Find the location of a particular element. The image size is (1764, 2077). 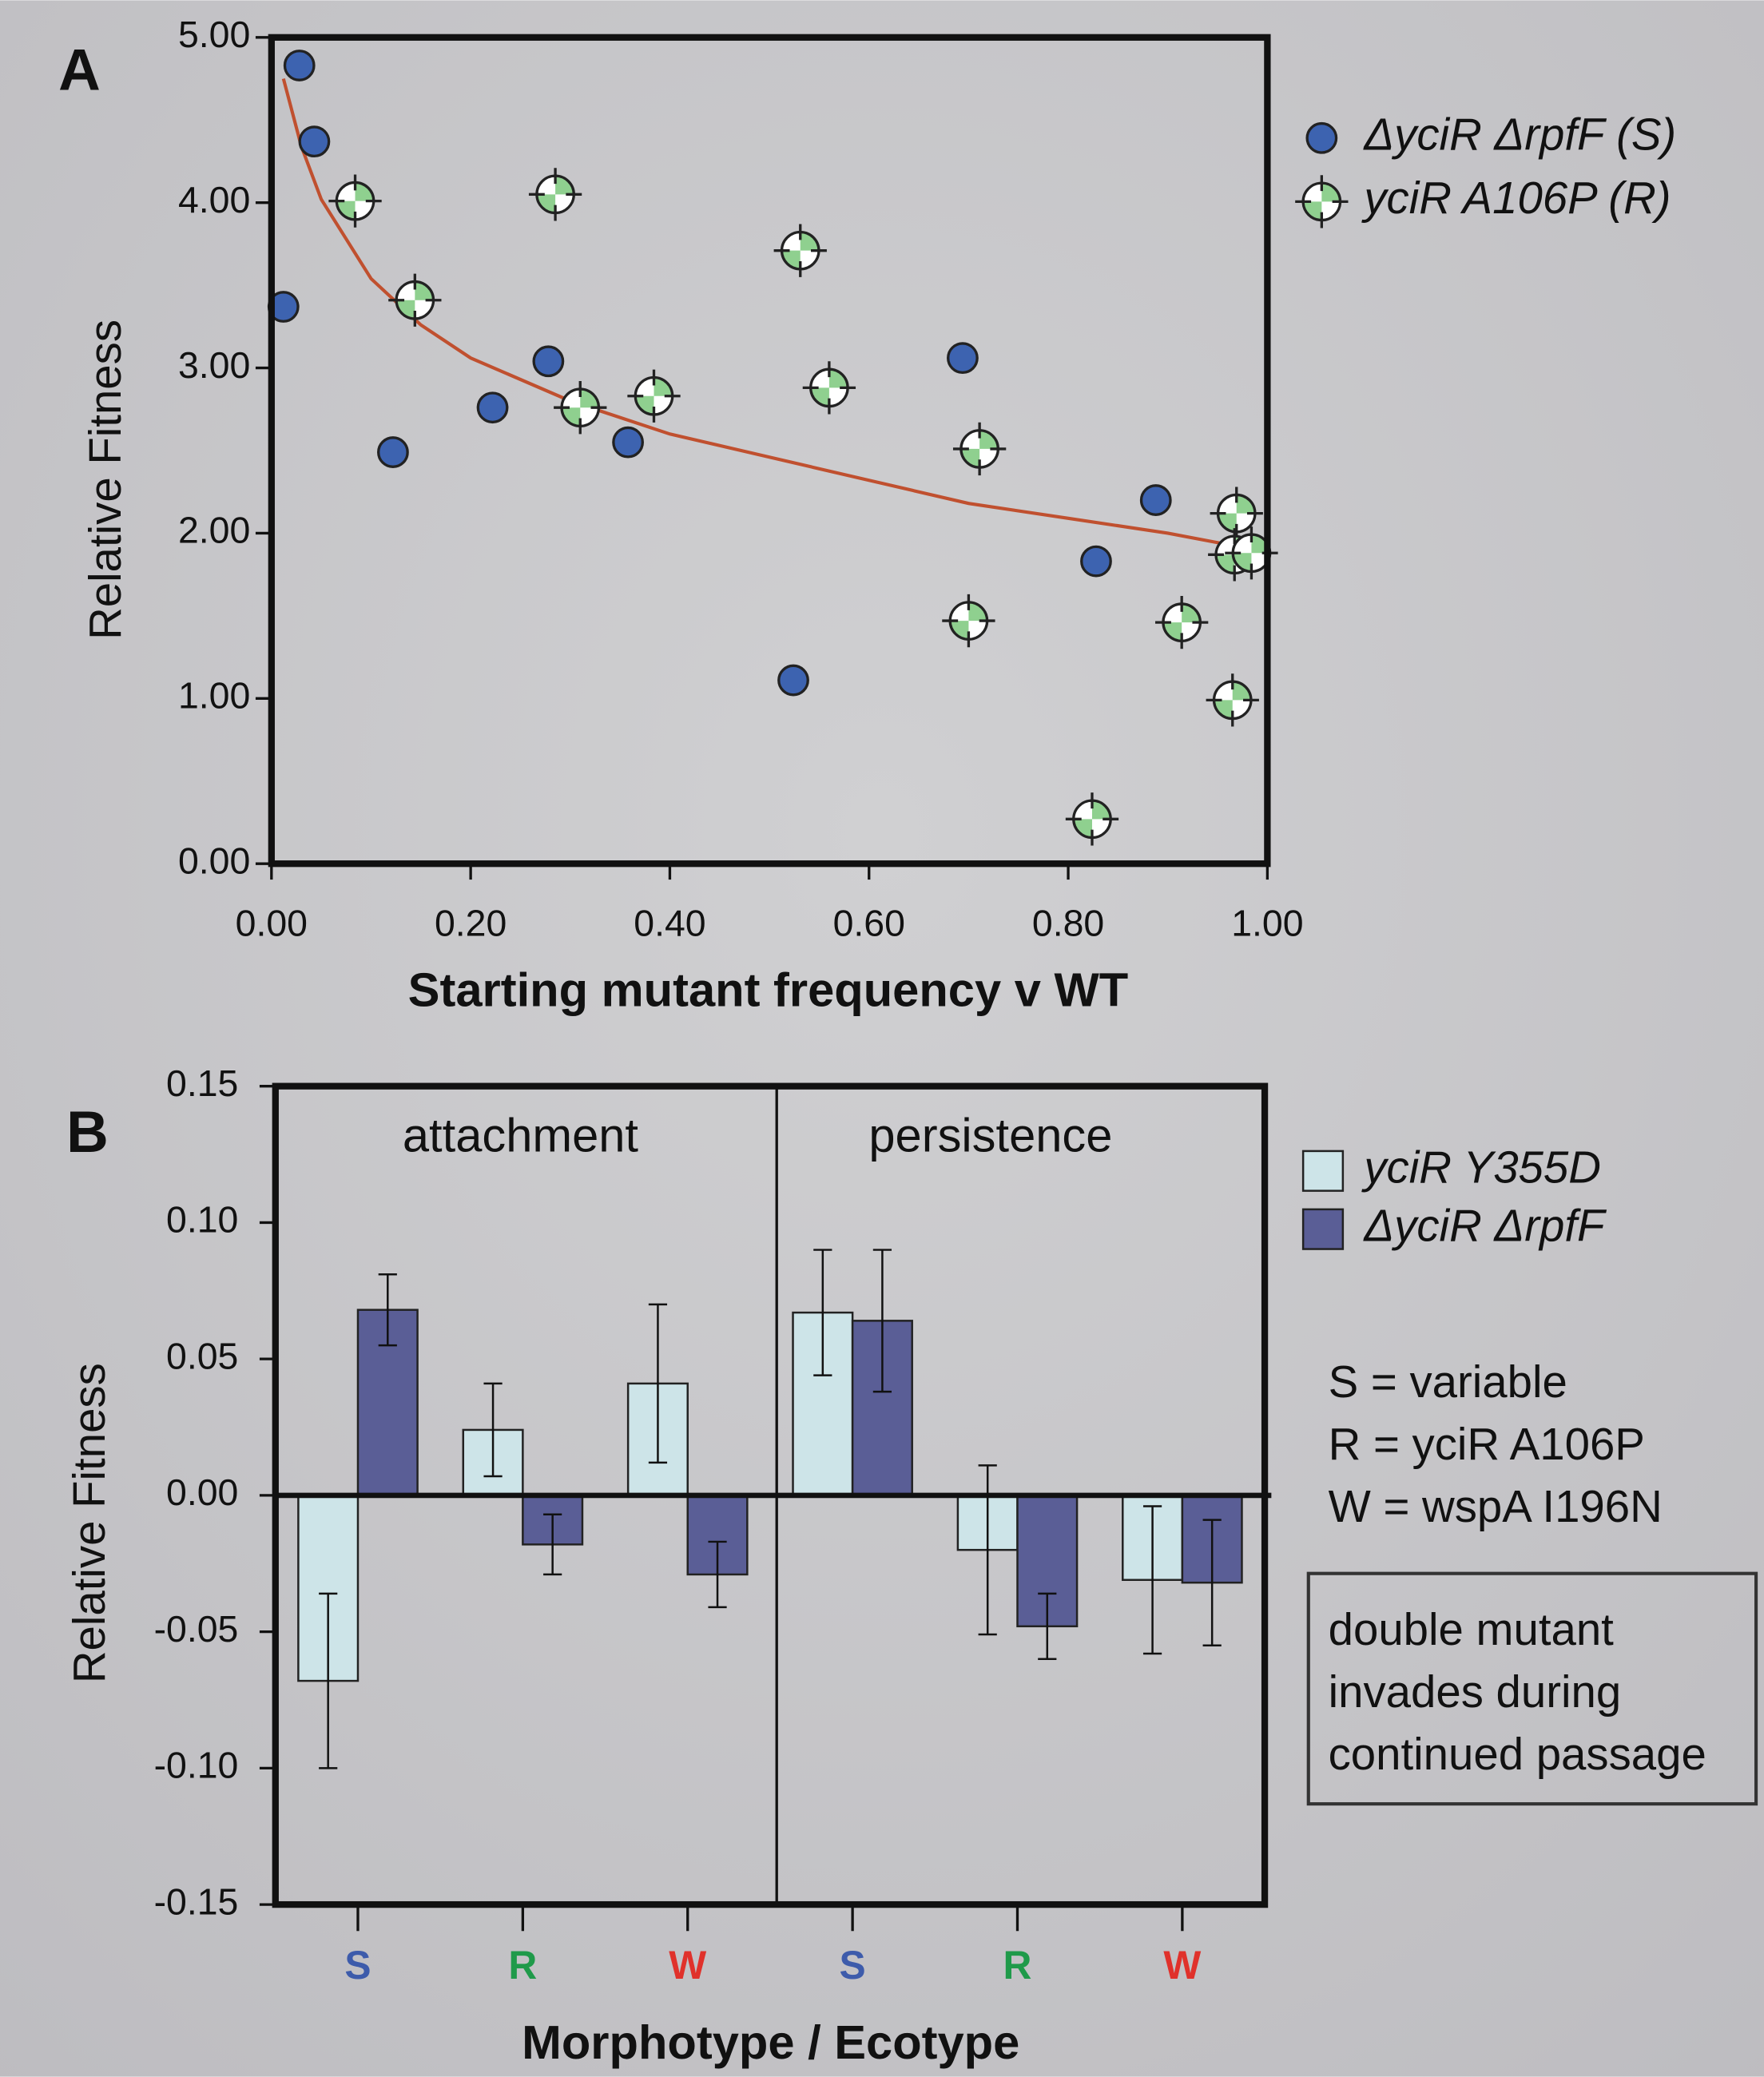

fit-curve is located at coordinates (759, 313).